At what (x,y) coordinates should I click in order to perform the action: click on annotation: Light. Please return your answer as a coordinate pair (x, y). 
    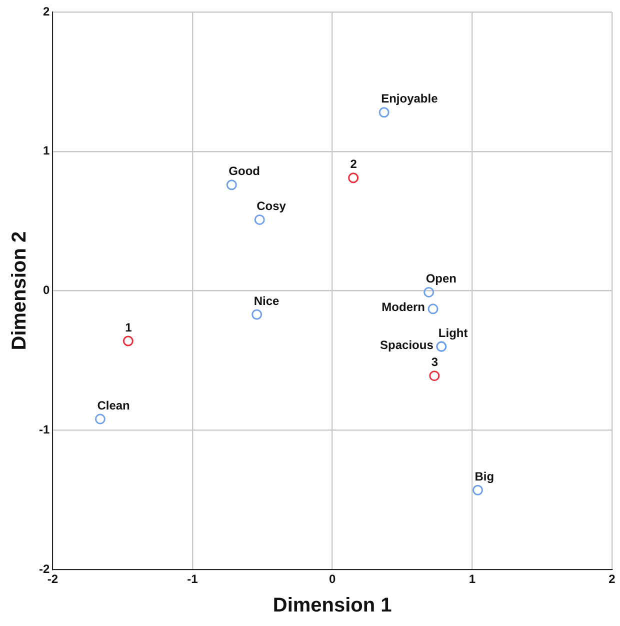
    Looking at the image, I should click on (453, 333).